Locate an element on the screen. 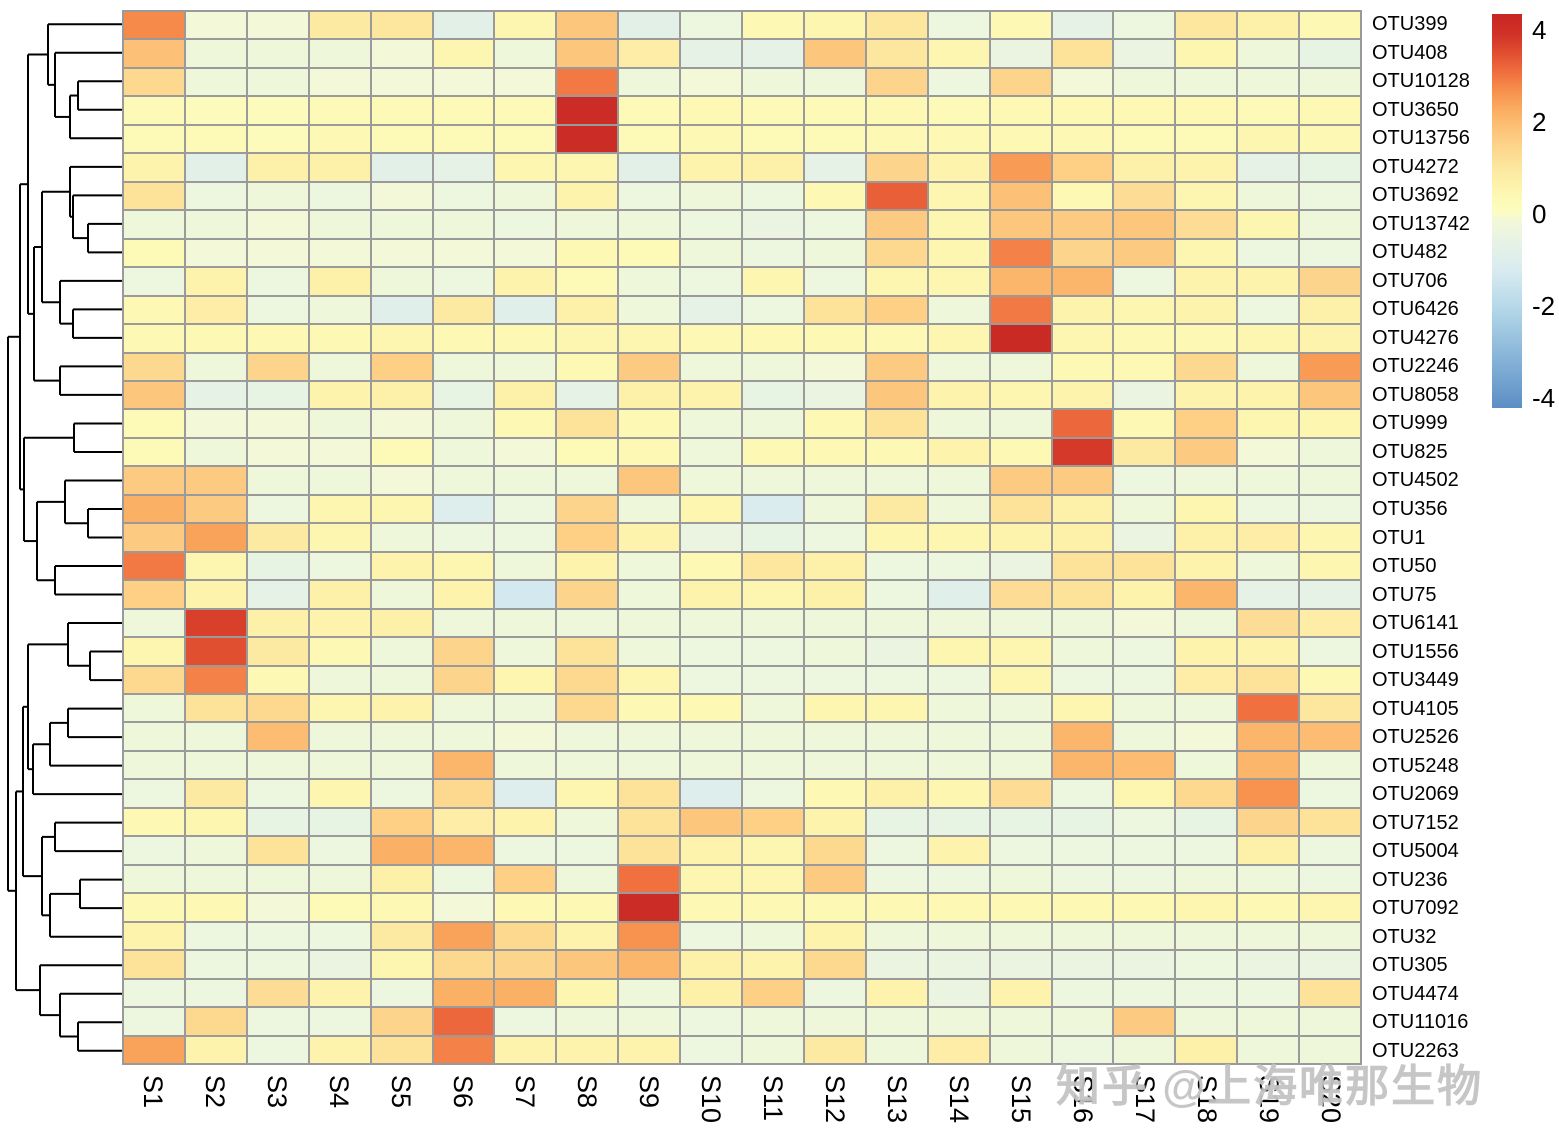  row-label: OTU482 is located at coordinates (1410, 252).